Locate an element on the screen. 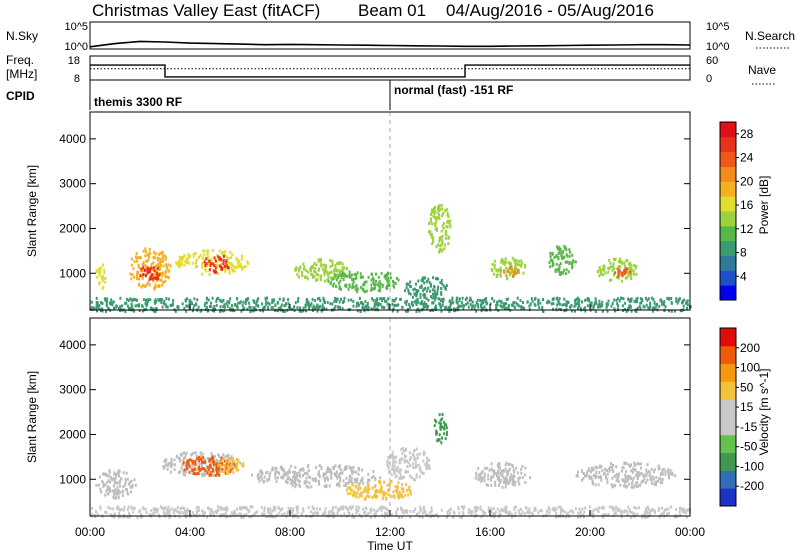 The height and width of the screenshot is (554, 800). noise-sky-label: N.Sky is located at coordinates (22, 36).